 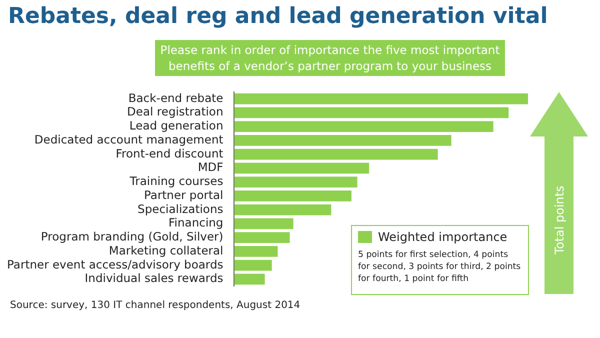 I want to click on annotation: 5 points for first selection, 4 points for second, 3 points for third, 2 points for fourth, 1 point for fifth, so click(x=440, y=267).